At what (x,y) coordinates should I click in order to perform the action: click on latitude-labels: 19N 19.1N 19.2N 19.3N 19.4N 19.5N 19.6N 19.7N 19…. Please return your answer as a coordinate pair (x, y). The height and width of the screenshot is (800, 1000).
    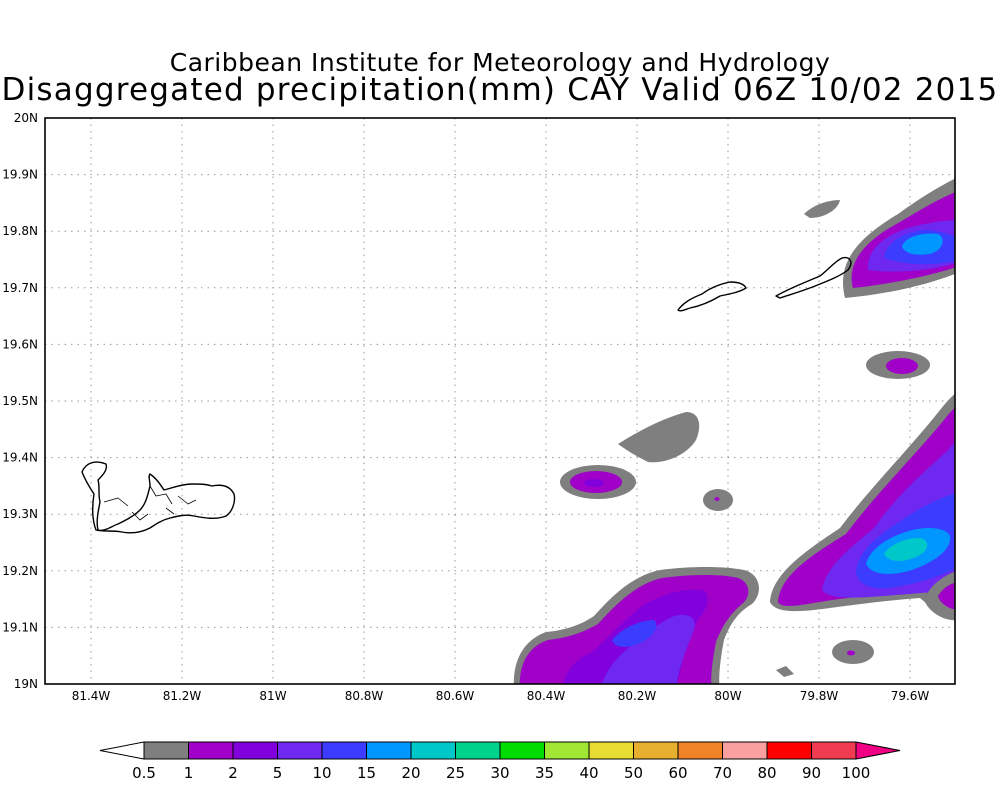
    Looking at the image, I should click on (20, 401).